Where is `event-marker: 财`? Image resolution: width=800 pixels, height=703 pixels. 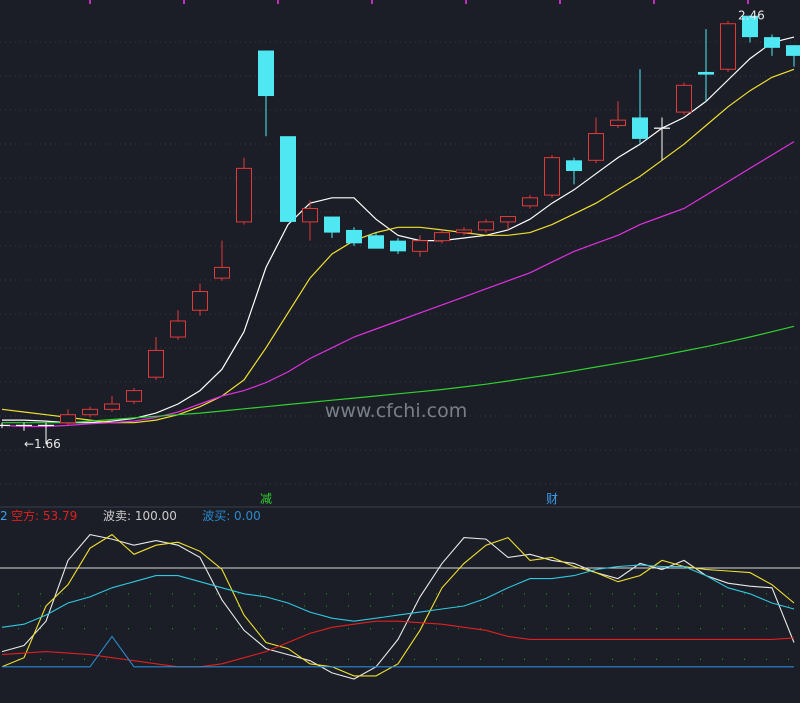 event-marker: 财 is located at coordinates (552, 499).